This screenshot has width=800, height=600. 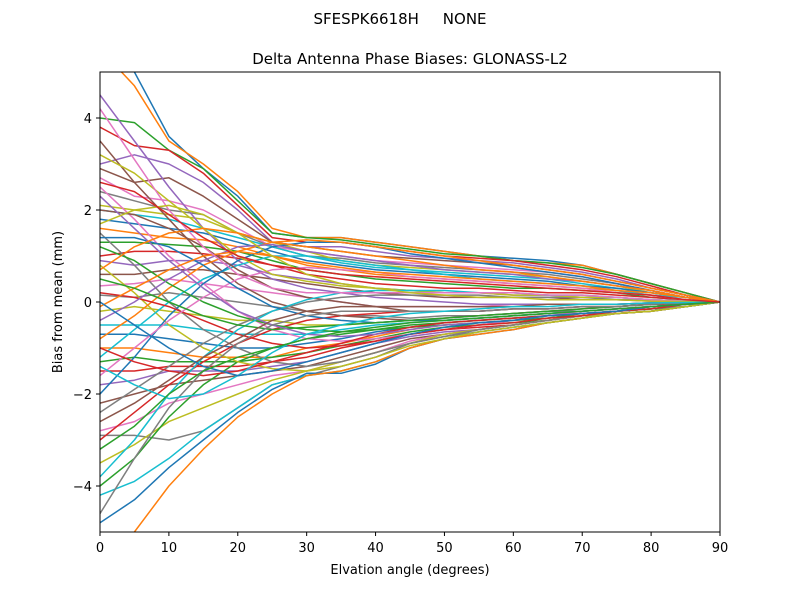 What do you see at coordinates (651, 548) in the screenshot?
I see `x-tick-label: 80` at bounding box center [651, 548].